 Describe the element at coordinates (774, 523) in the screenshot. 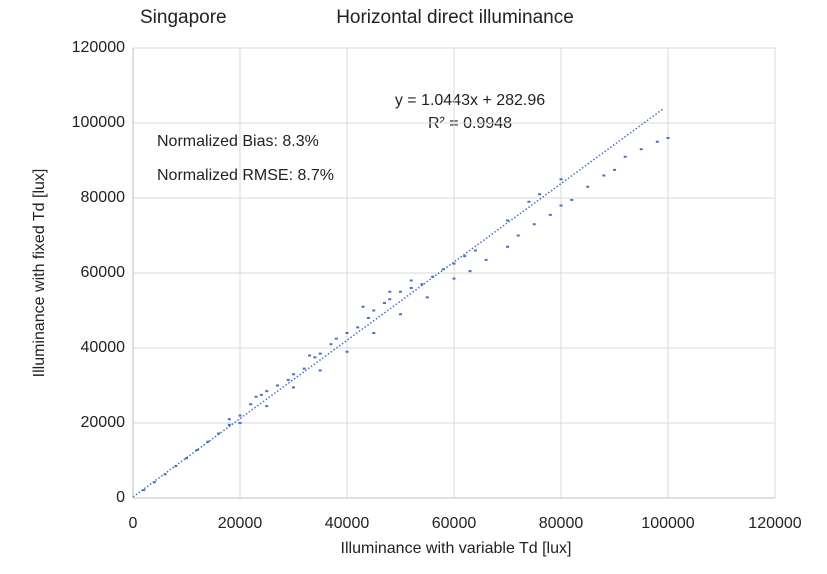

I see `x-tick-label: 120000` at that location.